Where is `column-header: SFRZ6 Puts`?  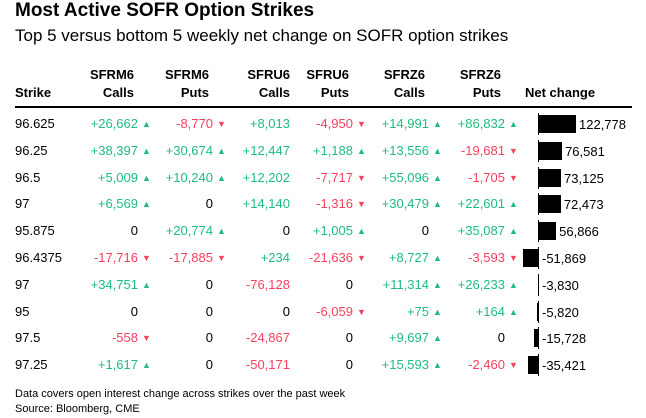
column-header: SFRZ6 Puts is located at coordinates (480, 84).